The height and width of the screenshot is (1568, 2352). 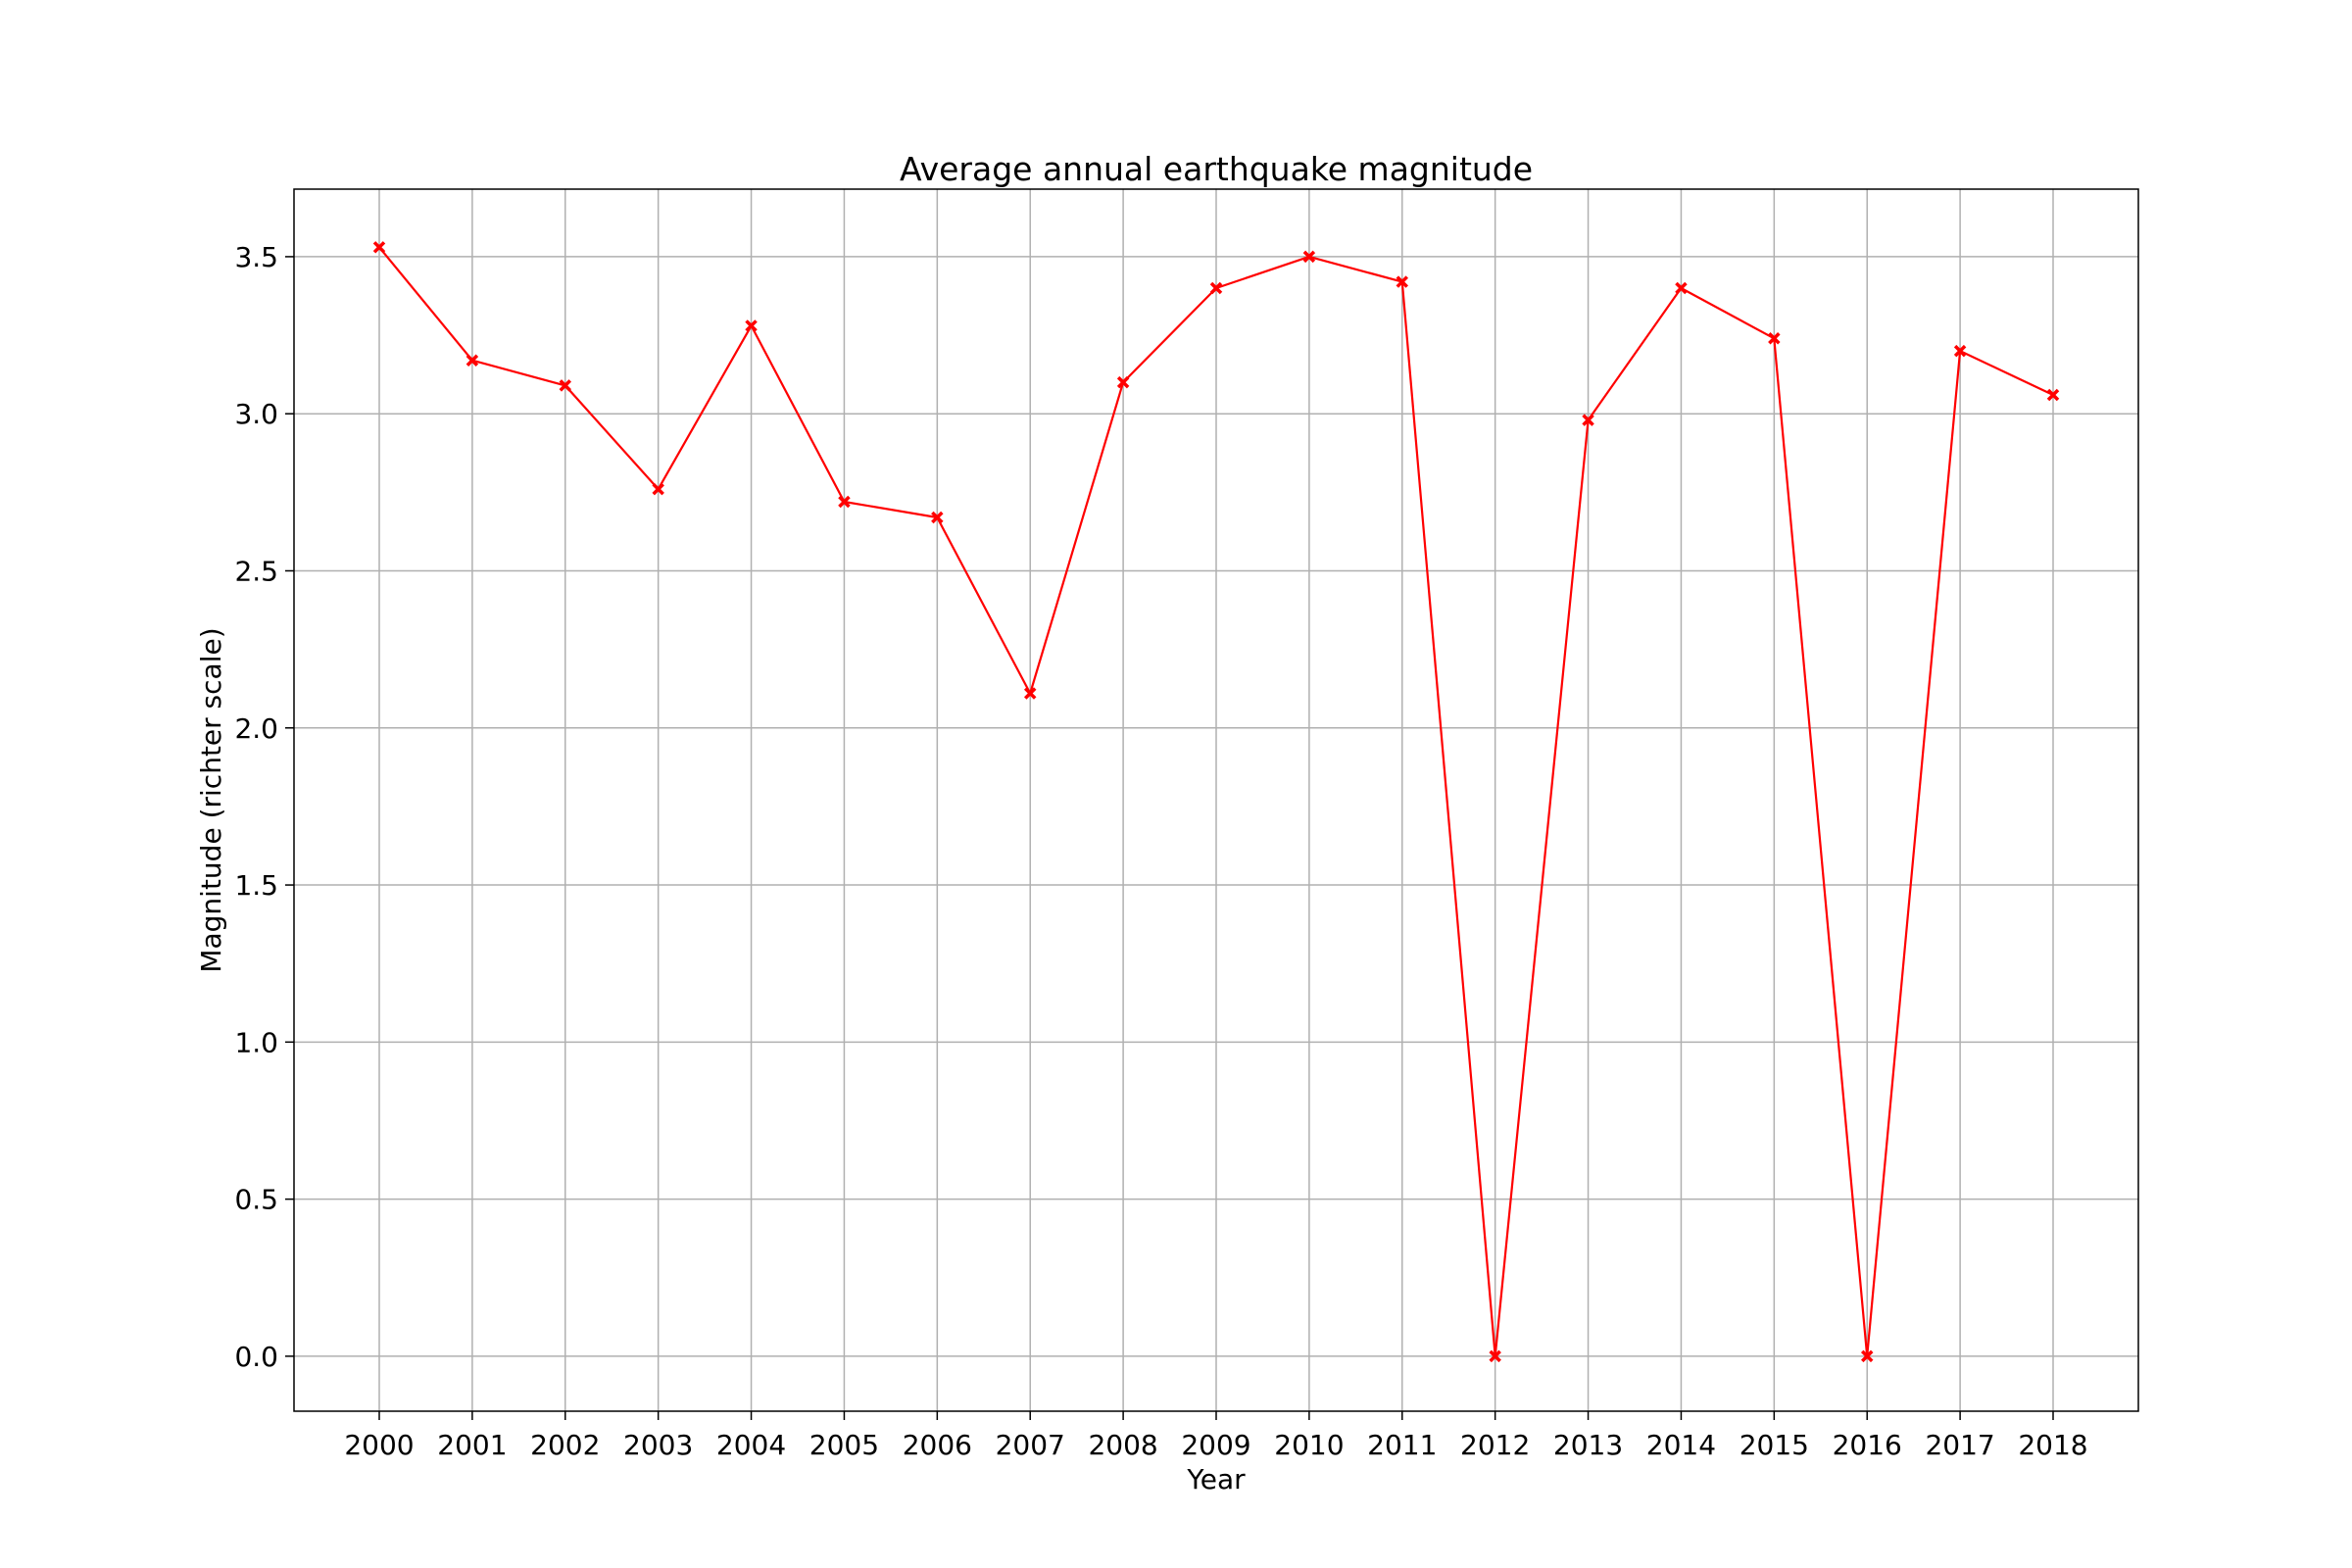 I want to click on y-axis-label: Magnitude (richter scale), so click(x=211, y=799).